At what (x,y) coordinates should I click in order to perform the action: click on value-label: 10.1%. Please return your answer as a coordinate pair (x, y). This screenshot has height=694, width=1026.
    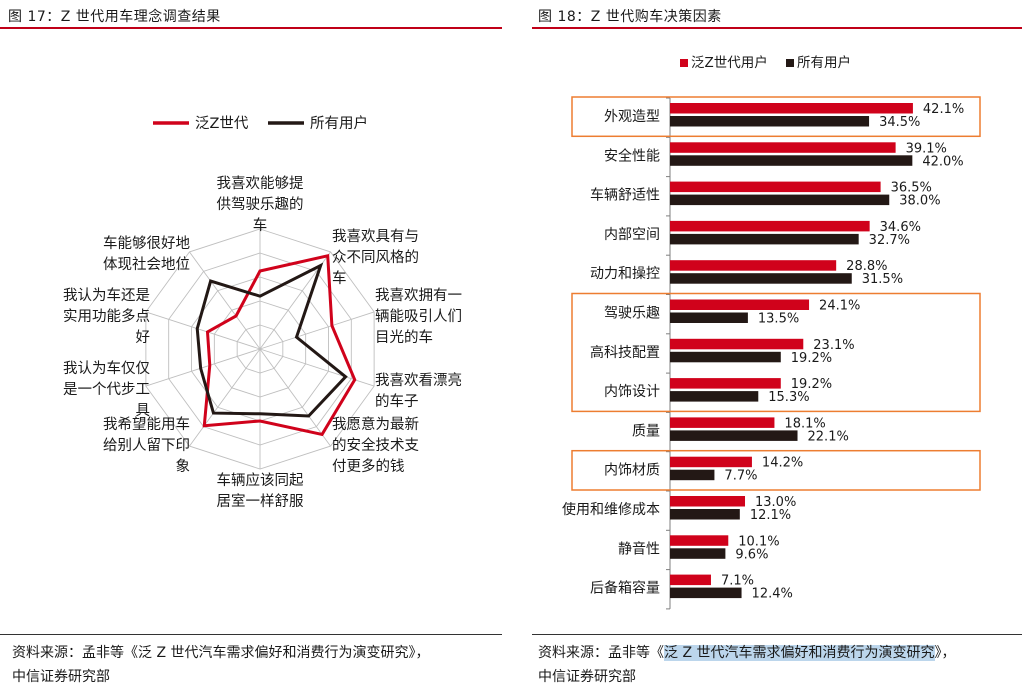
    Looking at the image, I should click on (758, 541).